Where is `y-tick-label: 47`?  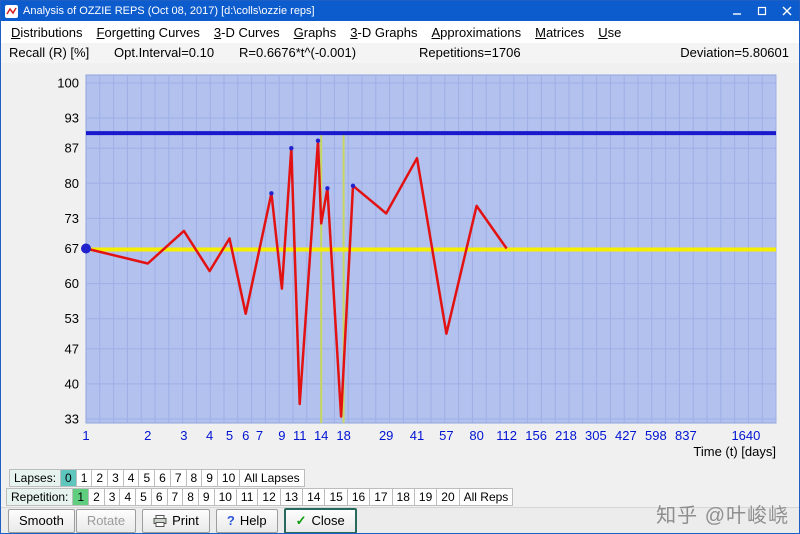
y-tick-label: 47 is located at coordinates (72, 348).